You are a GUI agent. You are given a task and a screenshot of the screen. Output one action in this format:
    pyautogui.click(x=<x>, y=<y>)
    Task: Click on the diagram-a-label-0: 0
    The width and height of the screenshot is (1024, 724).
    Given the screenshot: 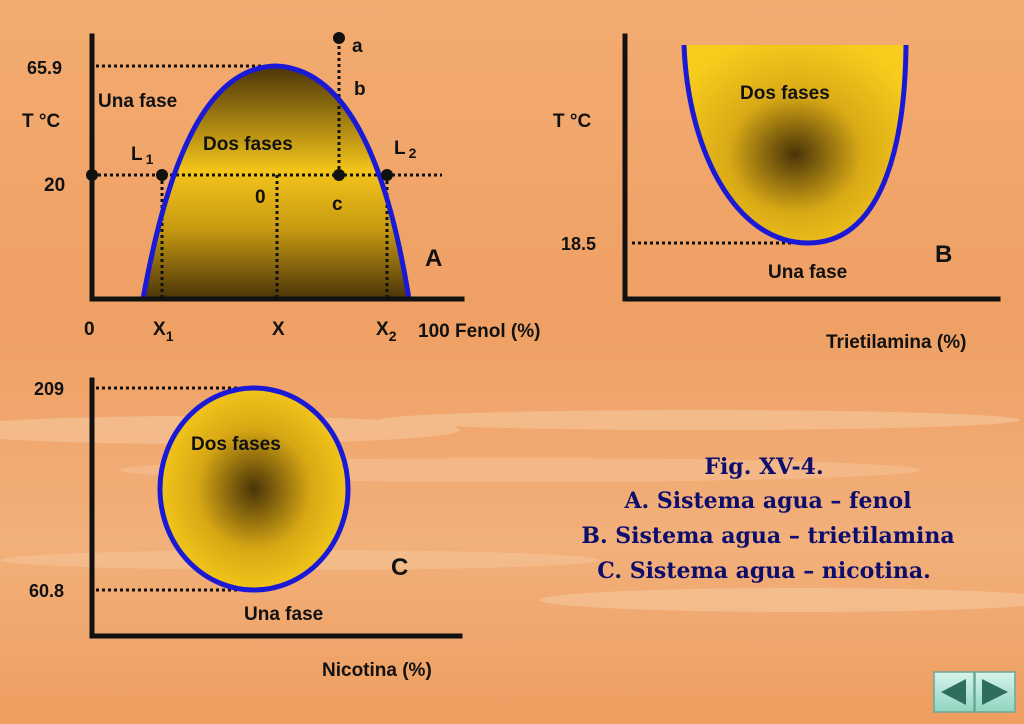 What is the action you would take?
    pyautogui.click(x=260, y=197)
    